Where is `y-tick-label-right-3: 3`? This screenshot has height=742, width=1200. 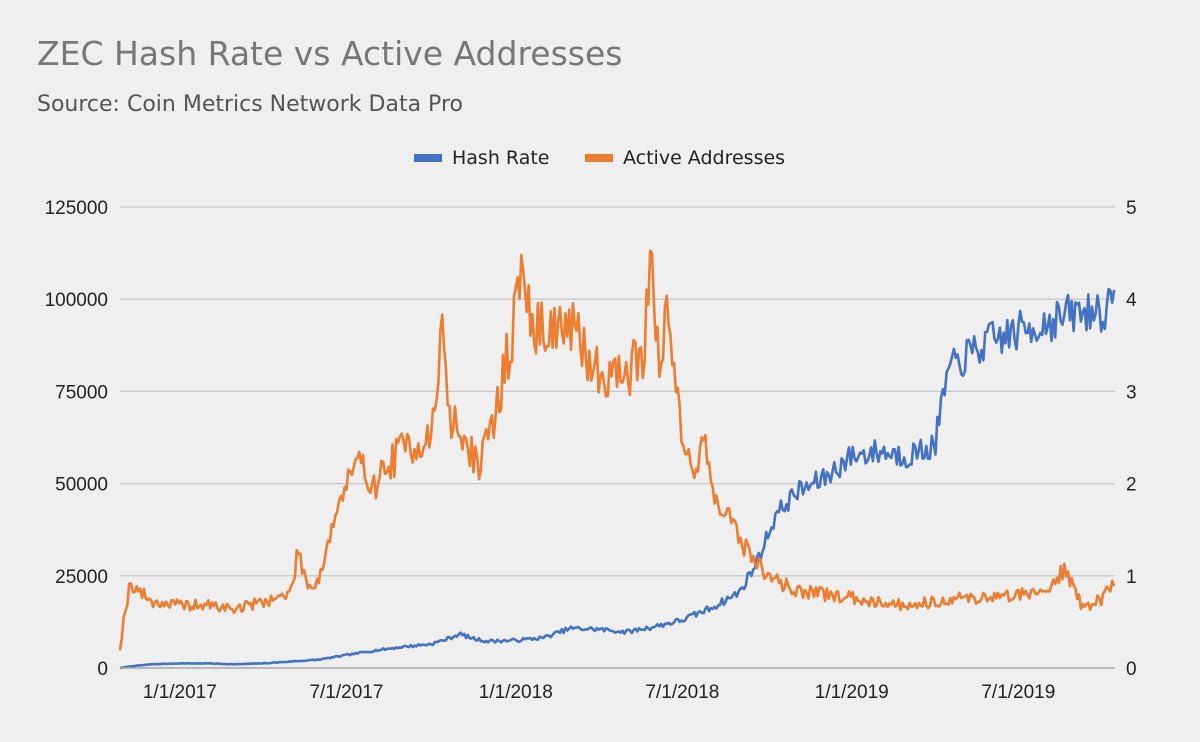 y-tick-label-right-3: 3 is located at coordinates (1131, 392).